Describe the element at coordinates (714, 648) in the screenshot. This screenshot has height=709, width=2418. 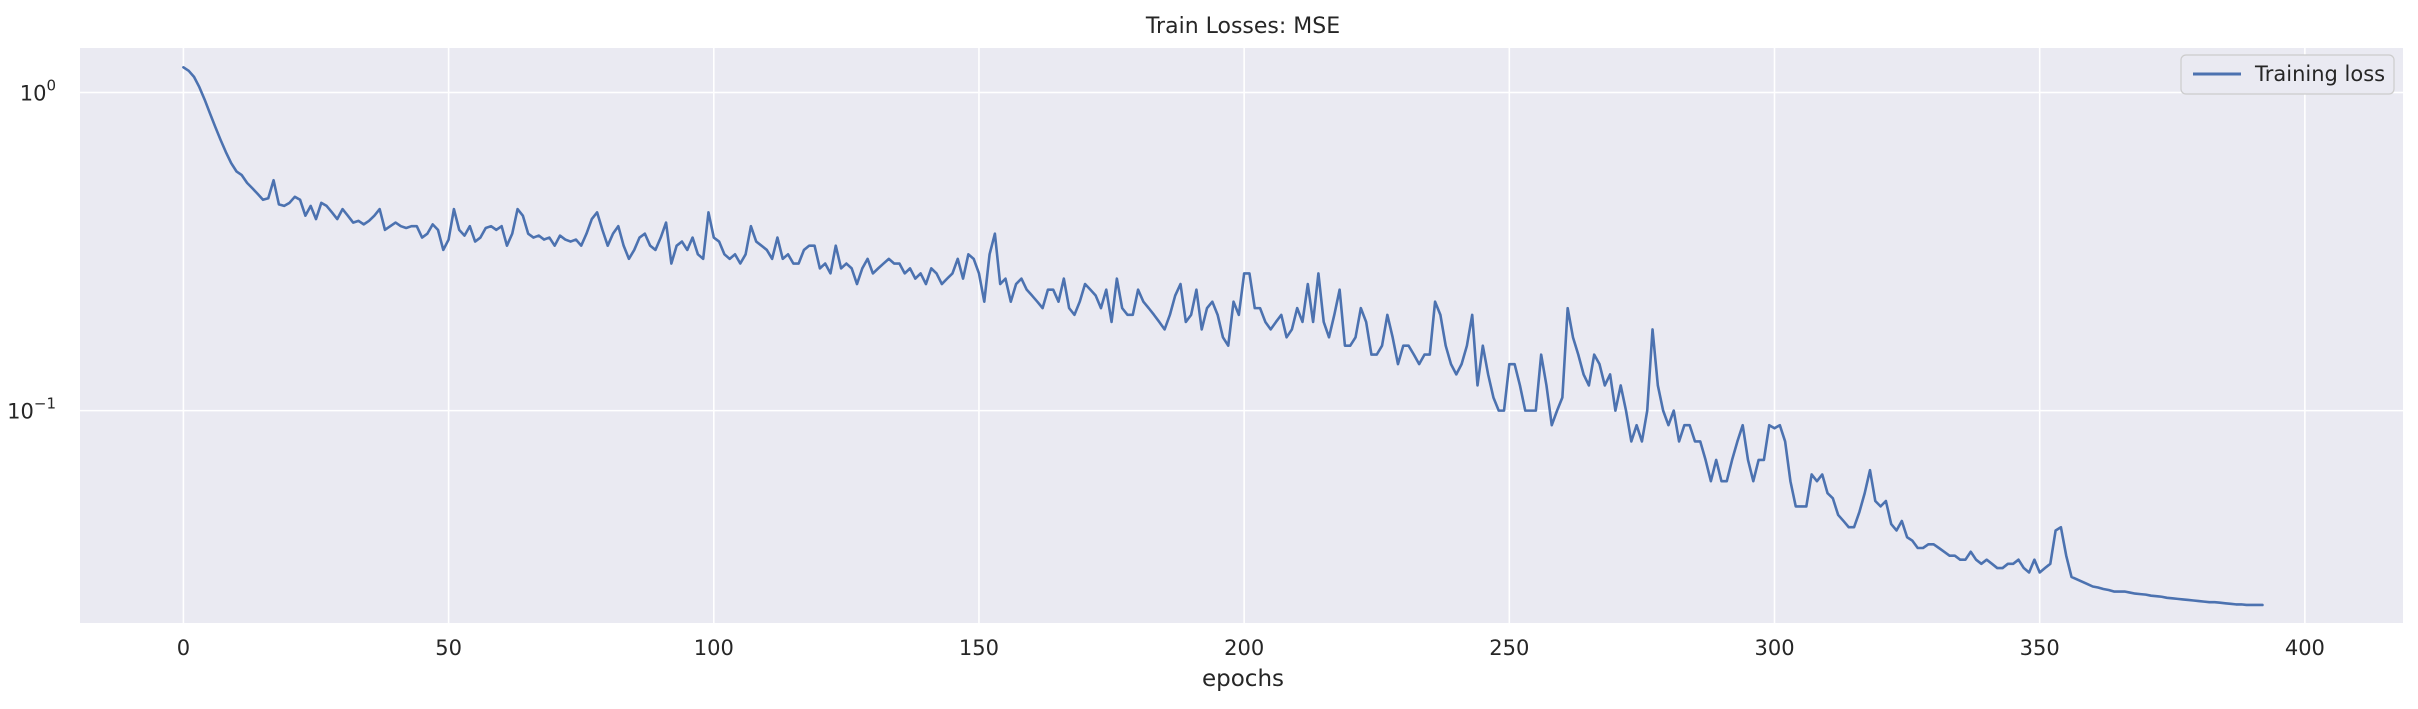
I see `x-tick-label: 100` at that location.